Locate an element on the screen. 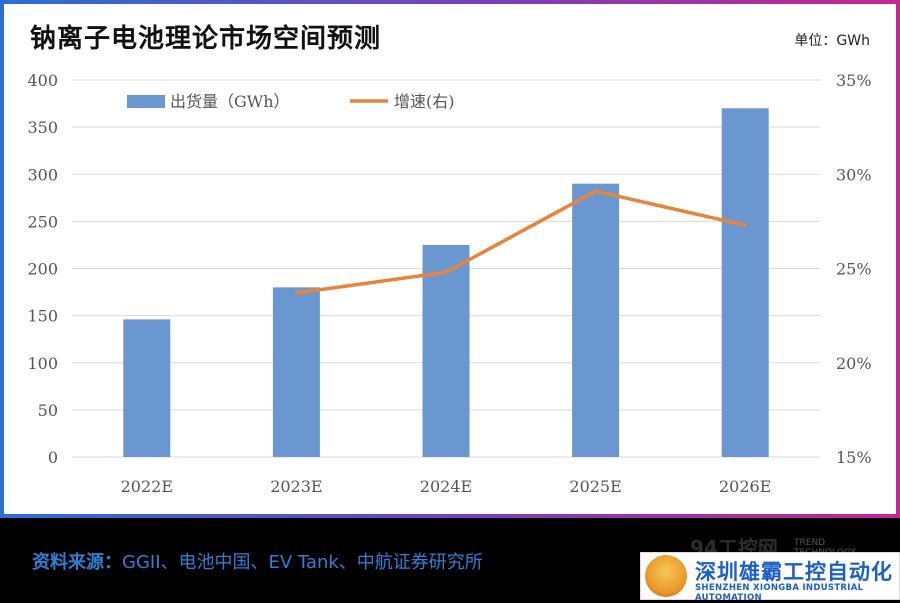 This screenshot has width=900, height=603. source-note: 资料来源：GGII、电池中国、EV Tank、中航证券研究所 is located at coordinates (257, 561).